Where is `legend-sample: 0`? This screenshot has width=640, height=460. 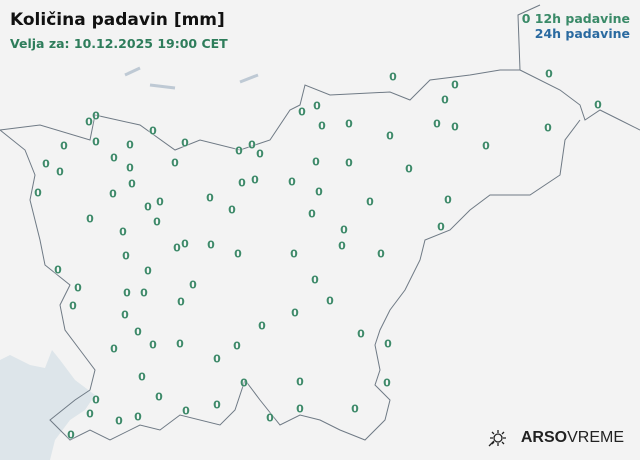 legend-sample: 0 is located at coordinates (526, 18).